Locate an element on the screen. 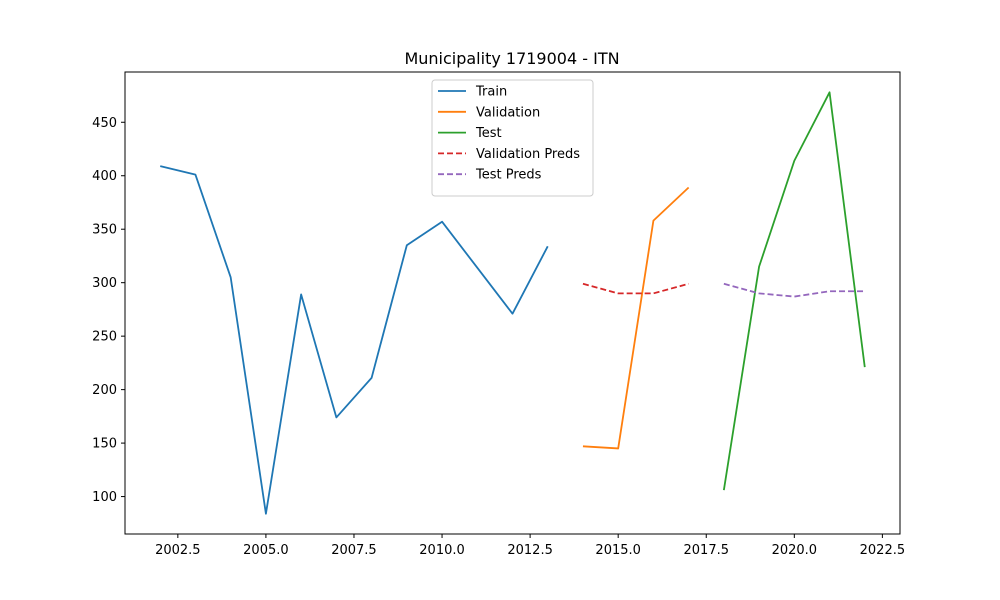  y-tick-label: 100 is located at coordinates (104, 497).